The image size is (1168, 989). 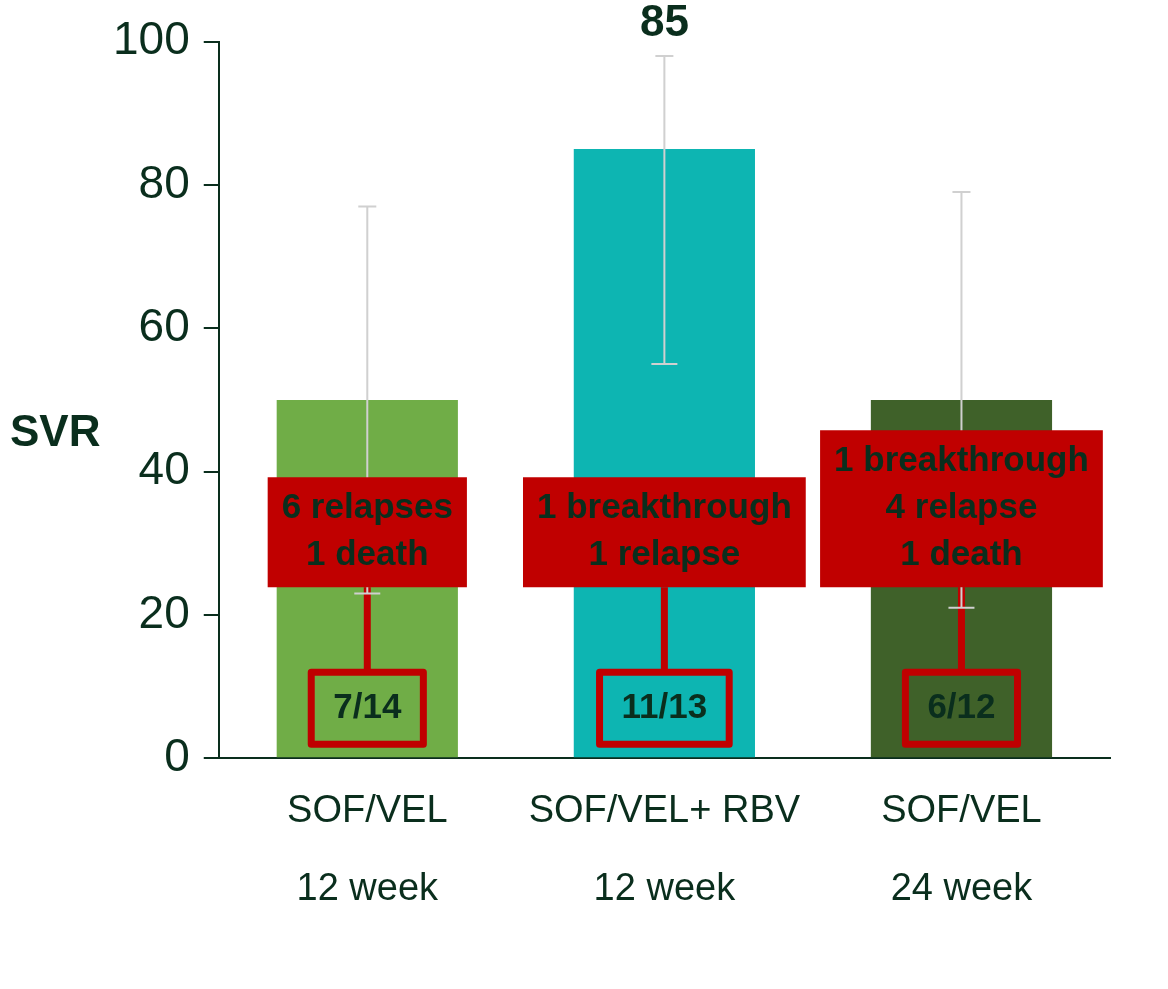 What do you see at coordinates (367, 705) in the screenshot?
I see `annotation: 7/14` at bounding box center [367, 705].